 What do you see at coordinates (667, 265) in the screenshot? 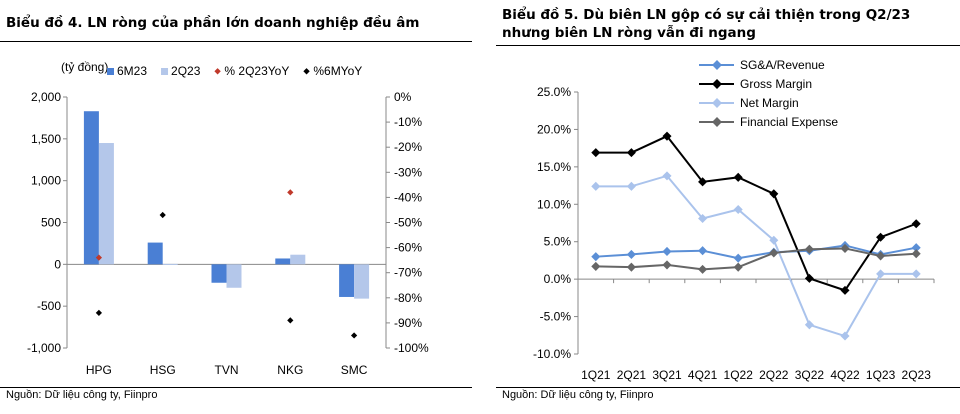
I see `point-financial-expense-3q21` at bounding box center [667, 265].